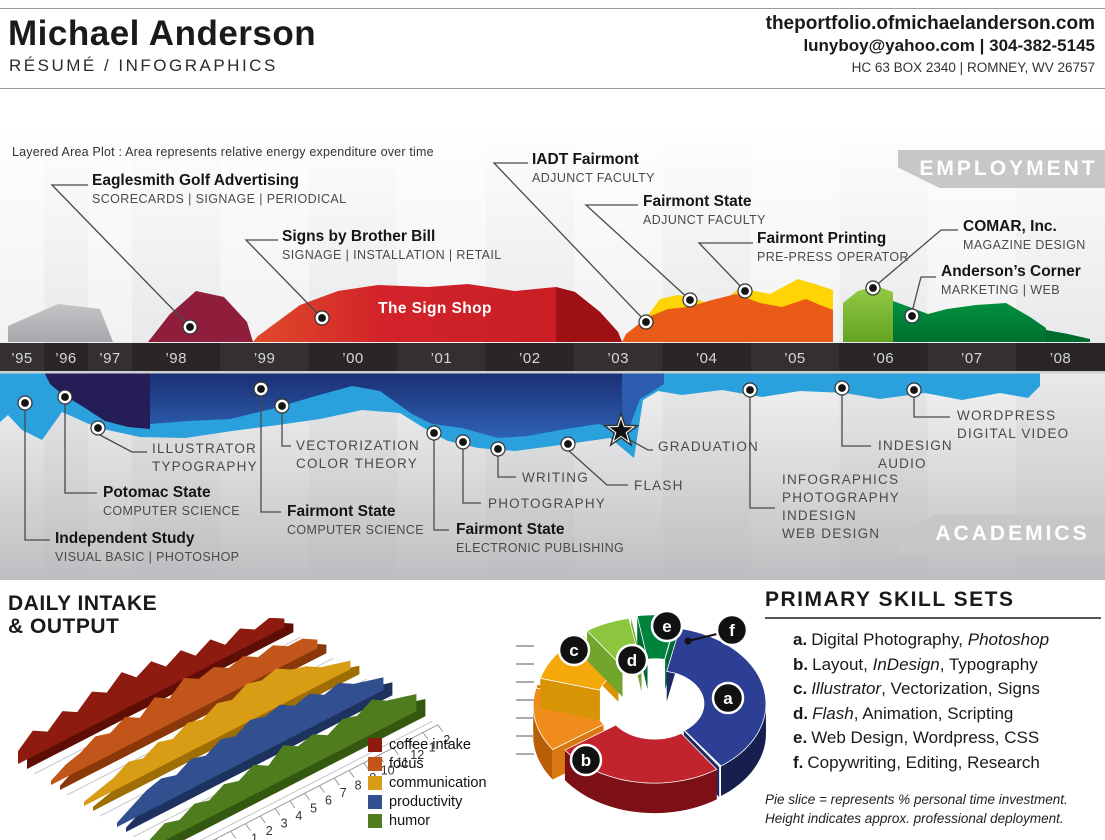 The height and width of the screenshot is (840, 1105). What do you see at coordinates (800, 737) in the screenshot?
I see `skill-letter: e.` at bounding box center [800, 737].